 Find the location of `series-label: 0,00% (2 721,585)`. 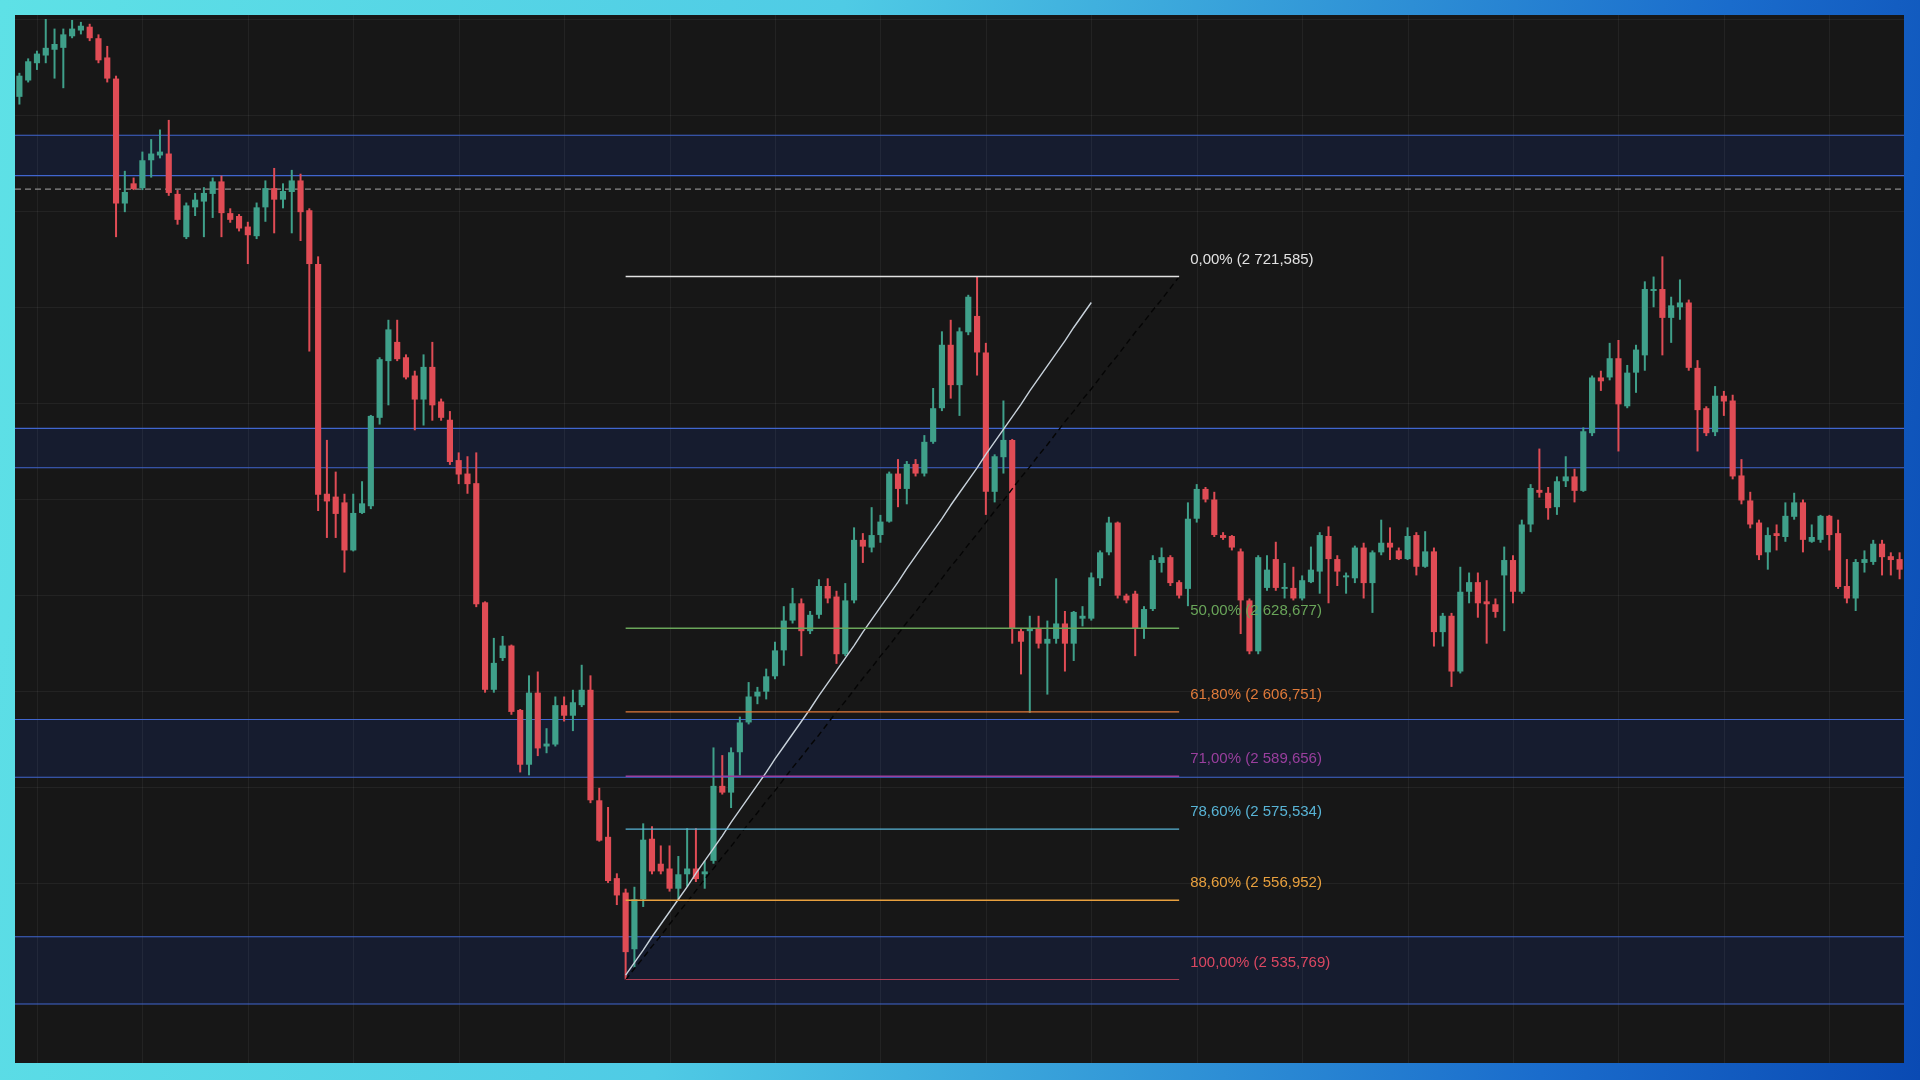

series-label: 0,00% (2 721,585) is located at coordinates (1252, 258).